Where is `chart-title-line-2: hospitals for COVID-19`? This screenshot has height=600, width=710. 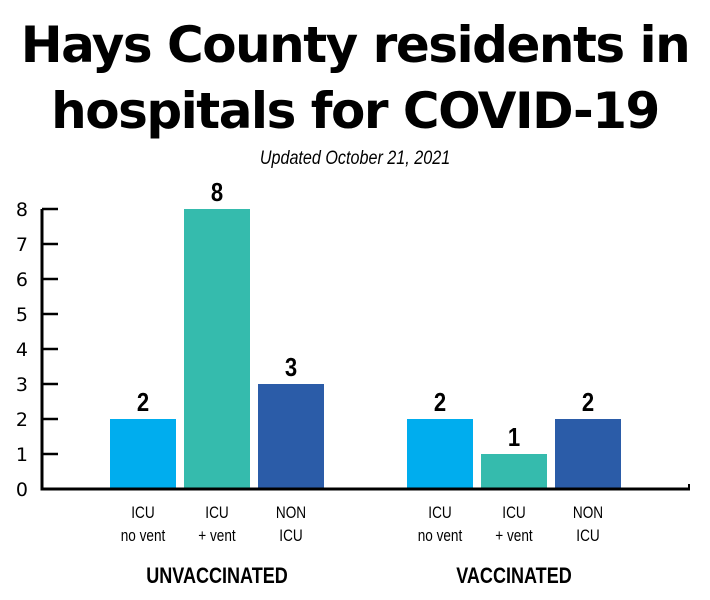 chart-title-line-2: hospitals for COVID-19 is located at coordinates (355, 111).